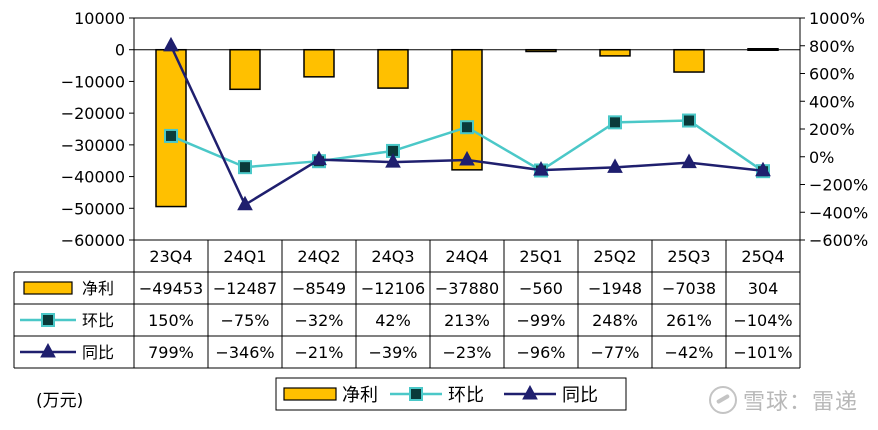  What do you see at coordinates (688, 256) in the screenshot?
I see `category-label: 25Q3` at bounding box center [688, 256].